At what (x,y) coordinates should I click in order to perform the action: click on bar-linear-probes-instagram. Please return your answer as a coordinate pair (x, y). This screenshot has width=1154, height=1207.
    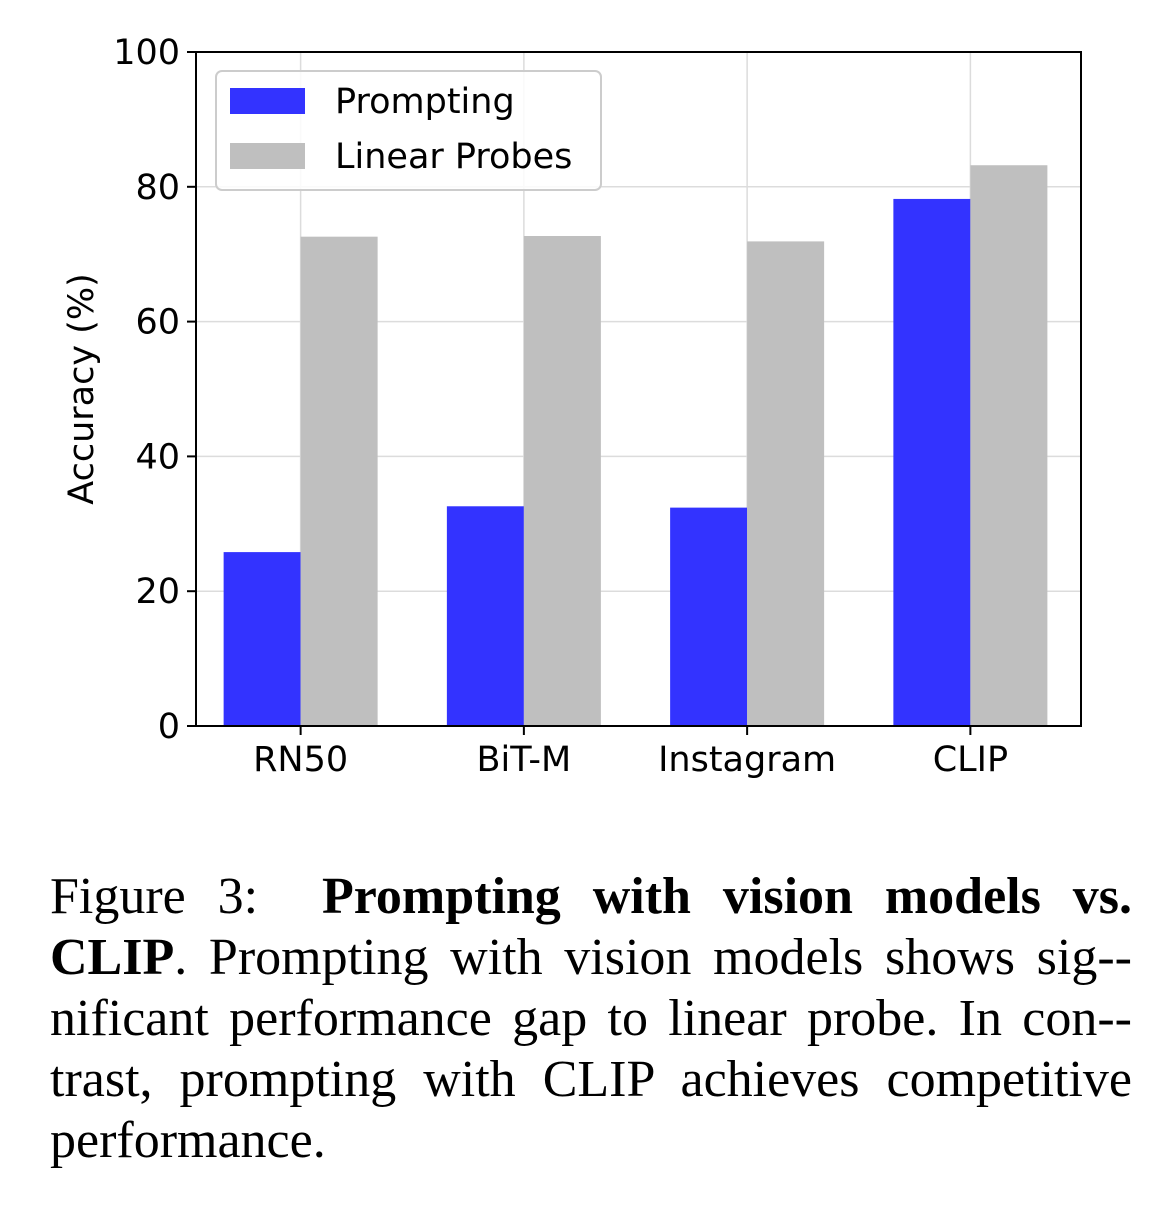
    Looking at the image, I should click on (786, 484).